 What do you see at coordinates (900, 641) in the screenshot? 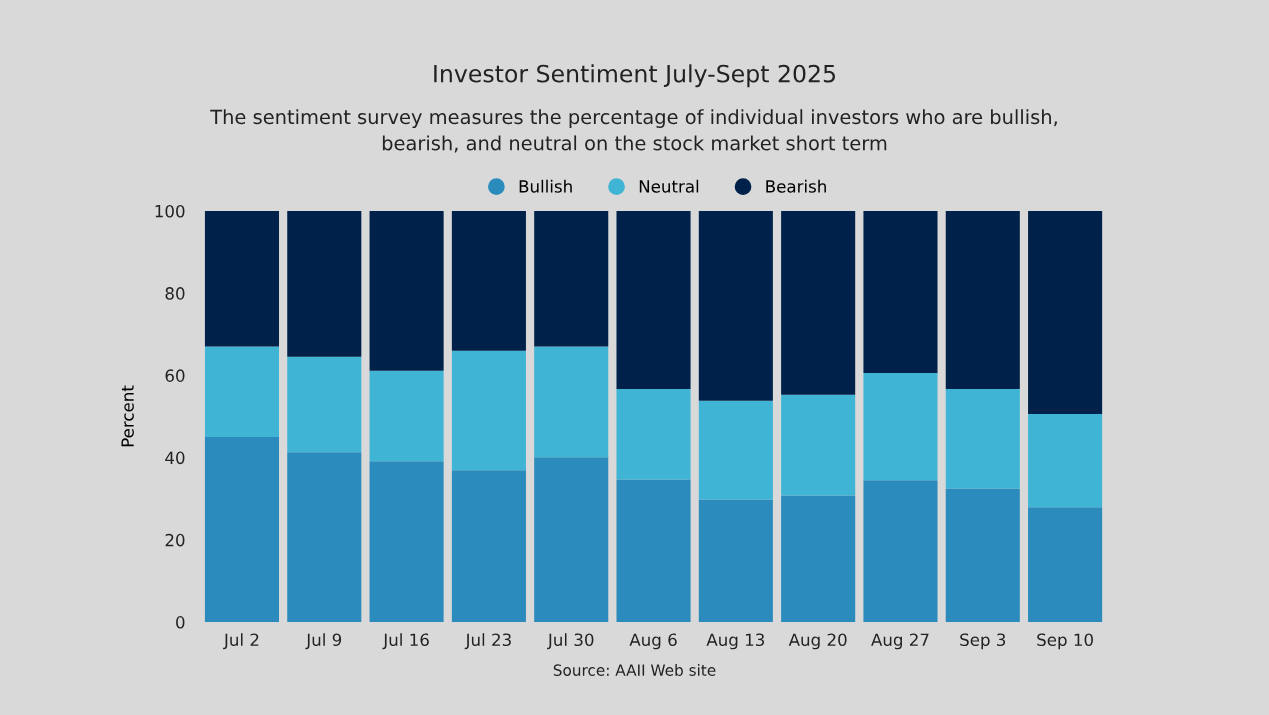
I see `x-tick-label: Aug 27` at bounding box center [900, 641].